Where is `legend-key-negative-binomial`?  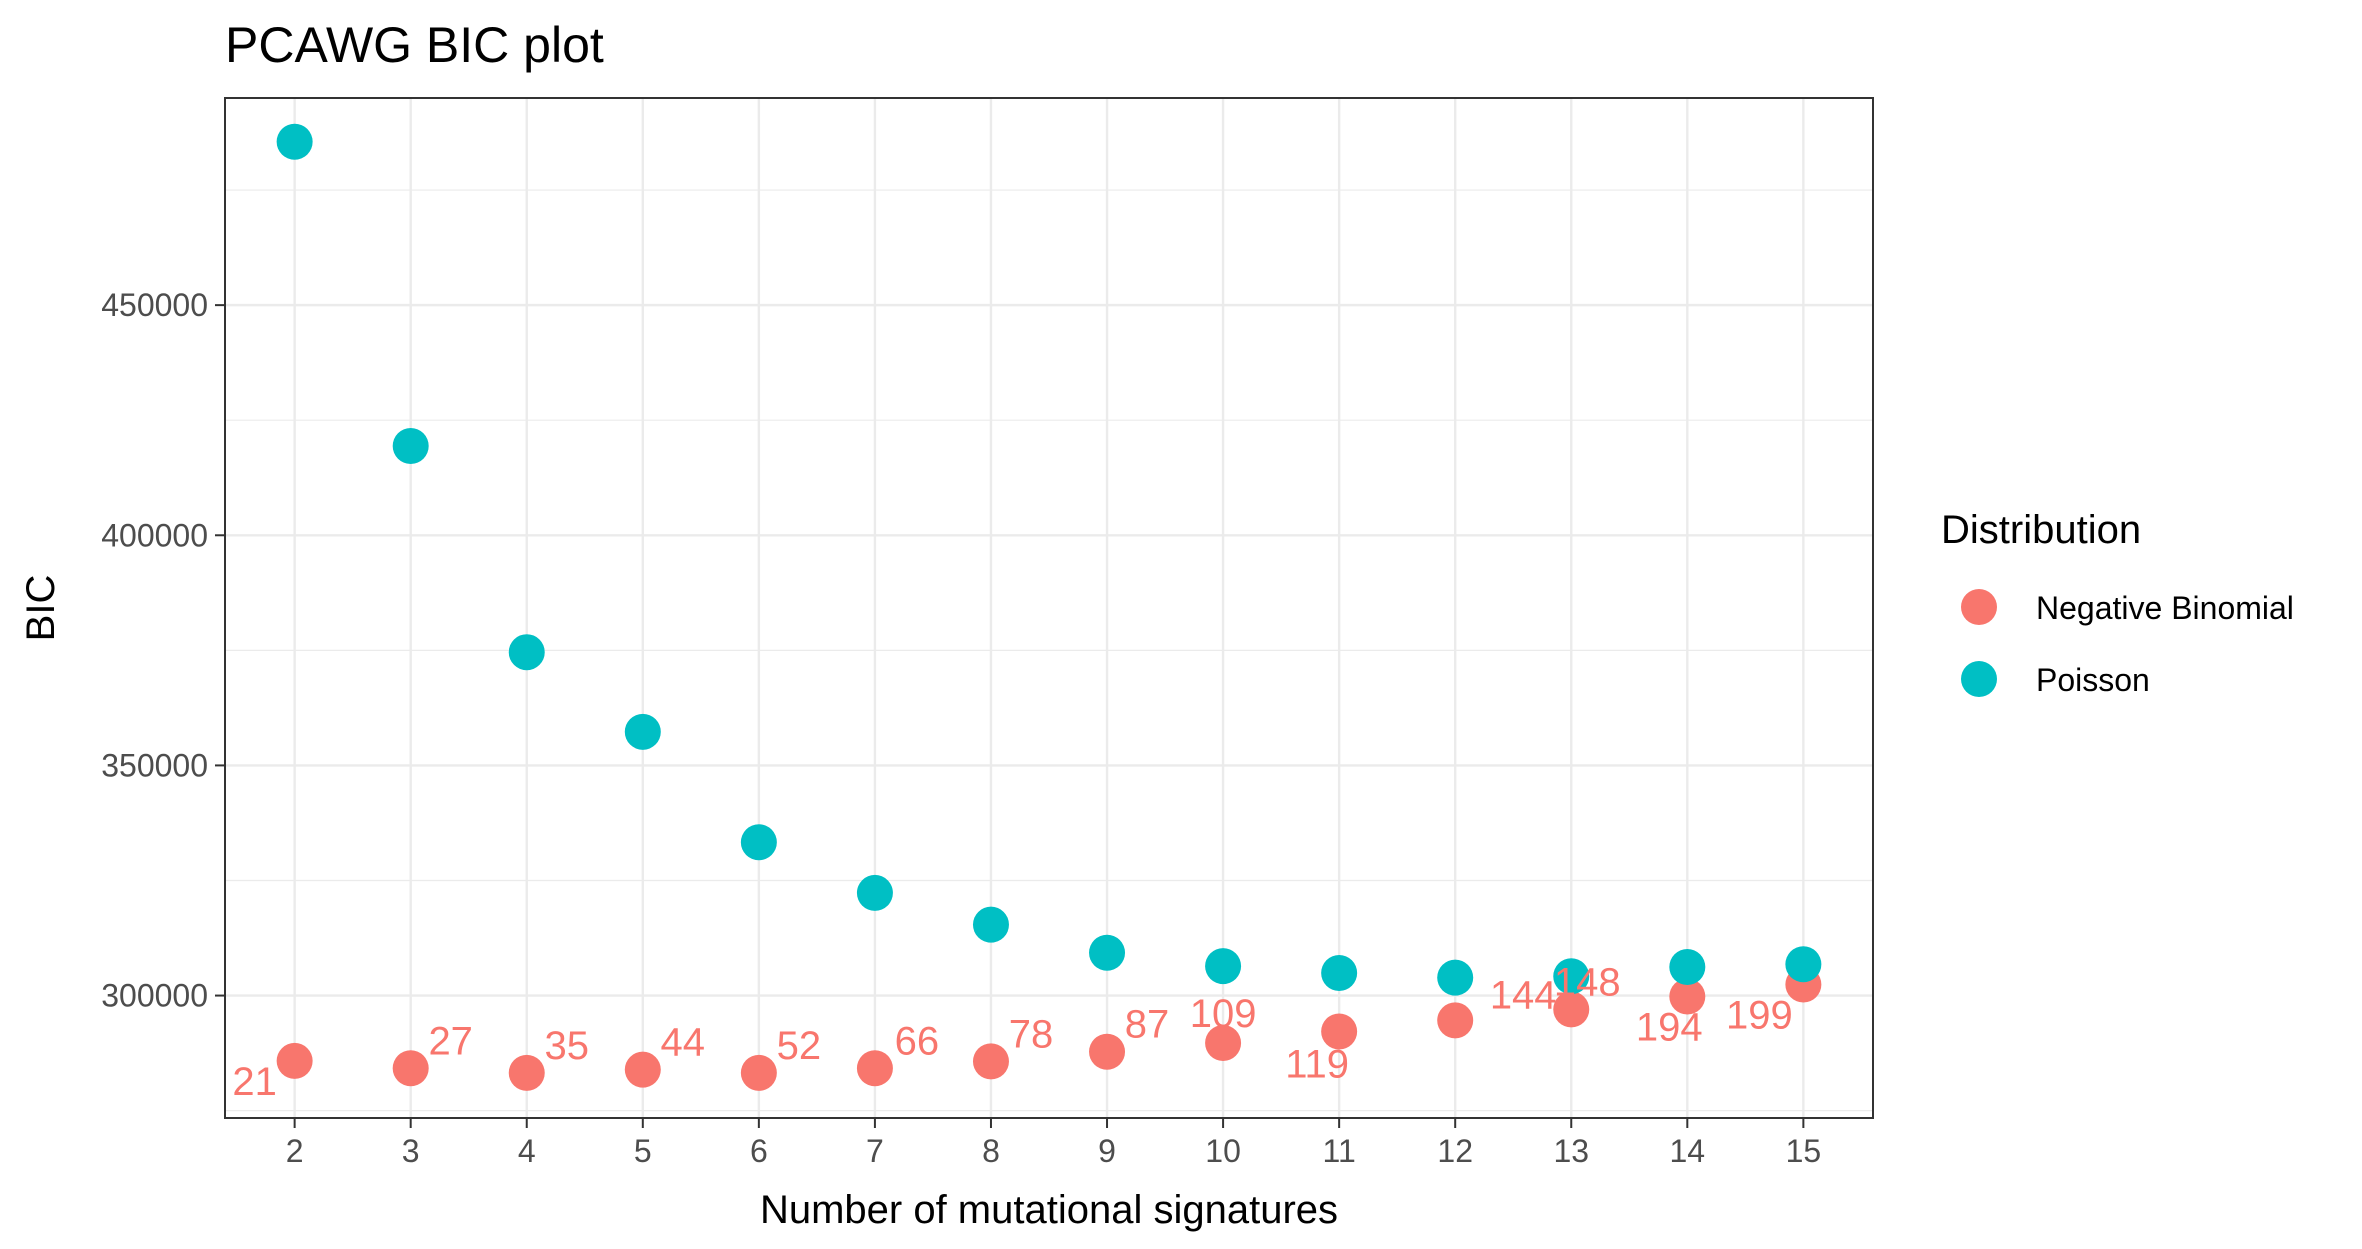
legend-key-negative-binomial is located at coordinates (1979, 607).